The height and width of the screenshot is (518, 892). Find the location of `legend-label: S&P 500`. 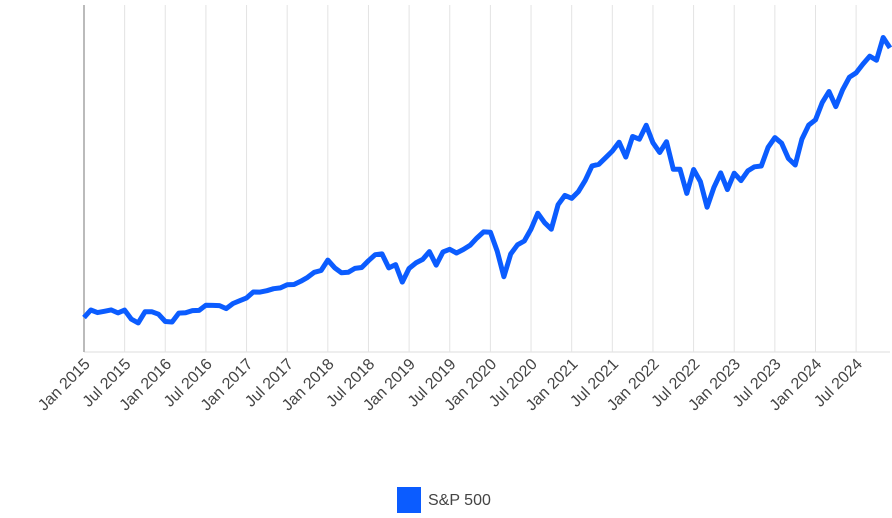

legend-label: S&P 500 is located at coordinates (459, 500).